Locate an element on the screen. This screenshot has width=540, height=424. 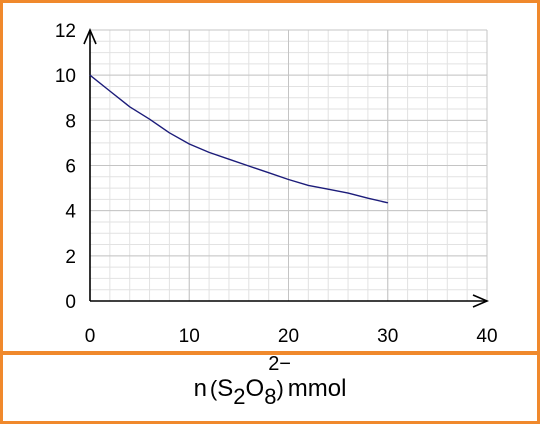
caption-open-paren: ( is located at coordinates (213, 388).